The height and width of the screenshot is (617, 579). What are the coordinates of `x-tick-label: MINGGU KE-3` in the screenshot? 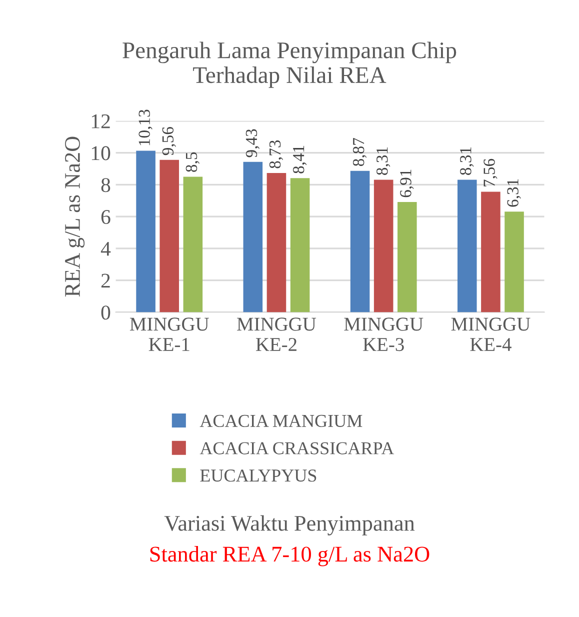 It's located at (384, 335).